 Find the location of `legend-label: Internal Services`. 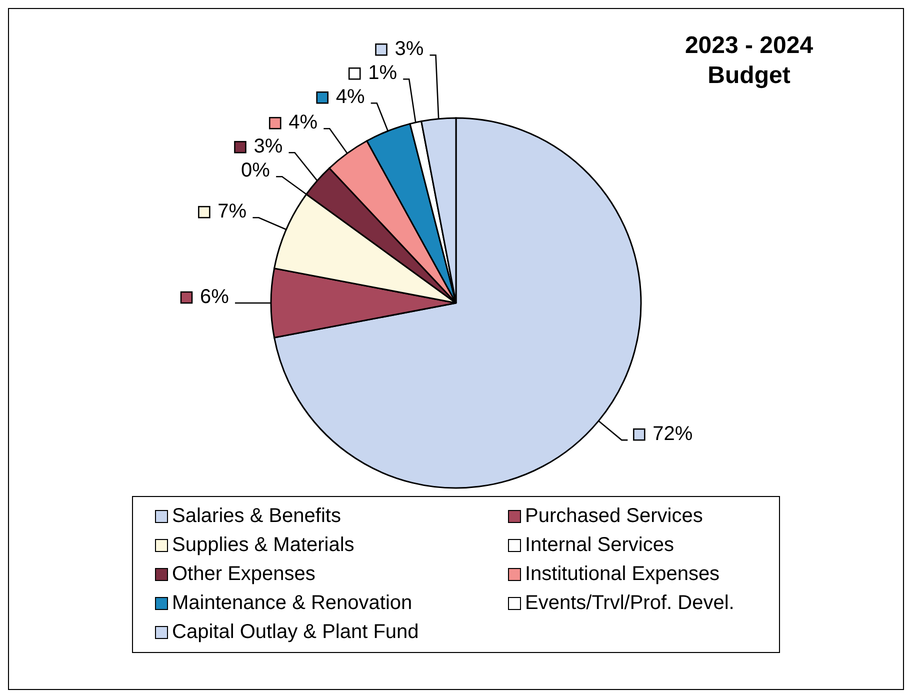

legend-label: Internal Services is located at coordinates (599, 545).